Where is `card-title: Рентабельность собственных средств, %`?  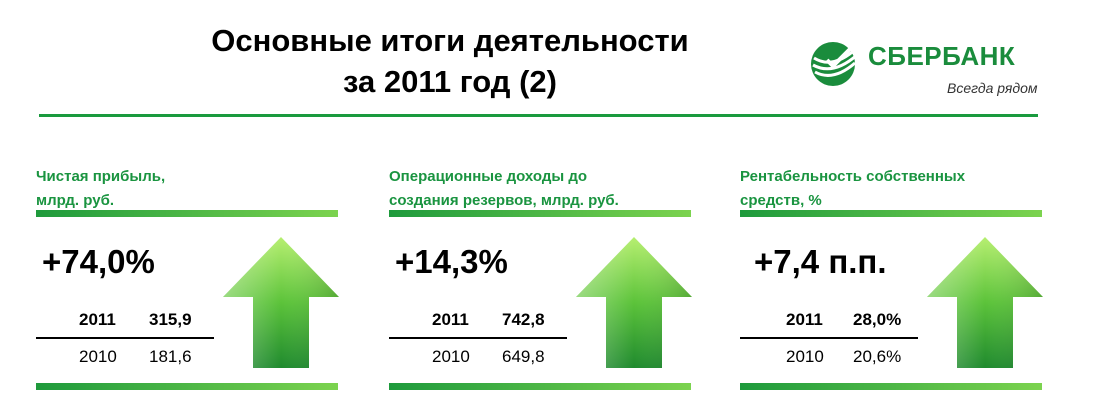
card-title: Рентабельность собственных средств, % is located at coordinates (890, 189).